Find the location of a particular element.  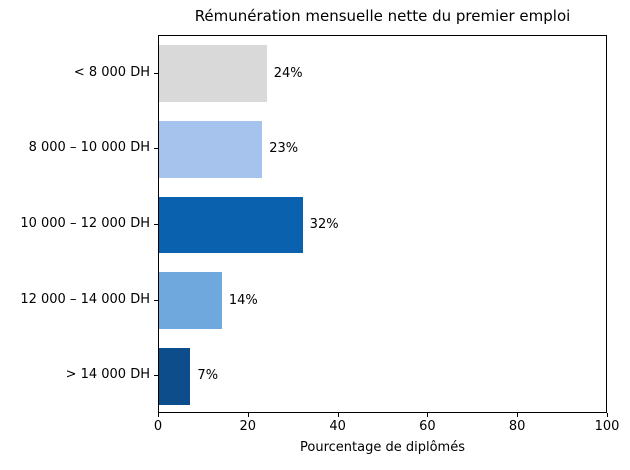

bar-value-label: 14% is located at coordinates (243, 300).